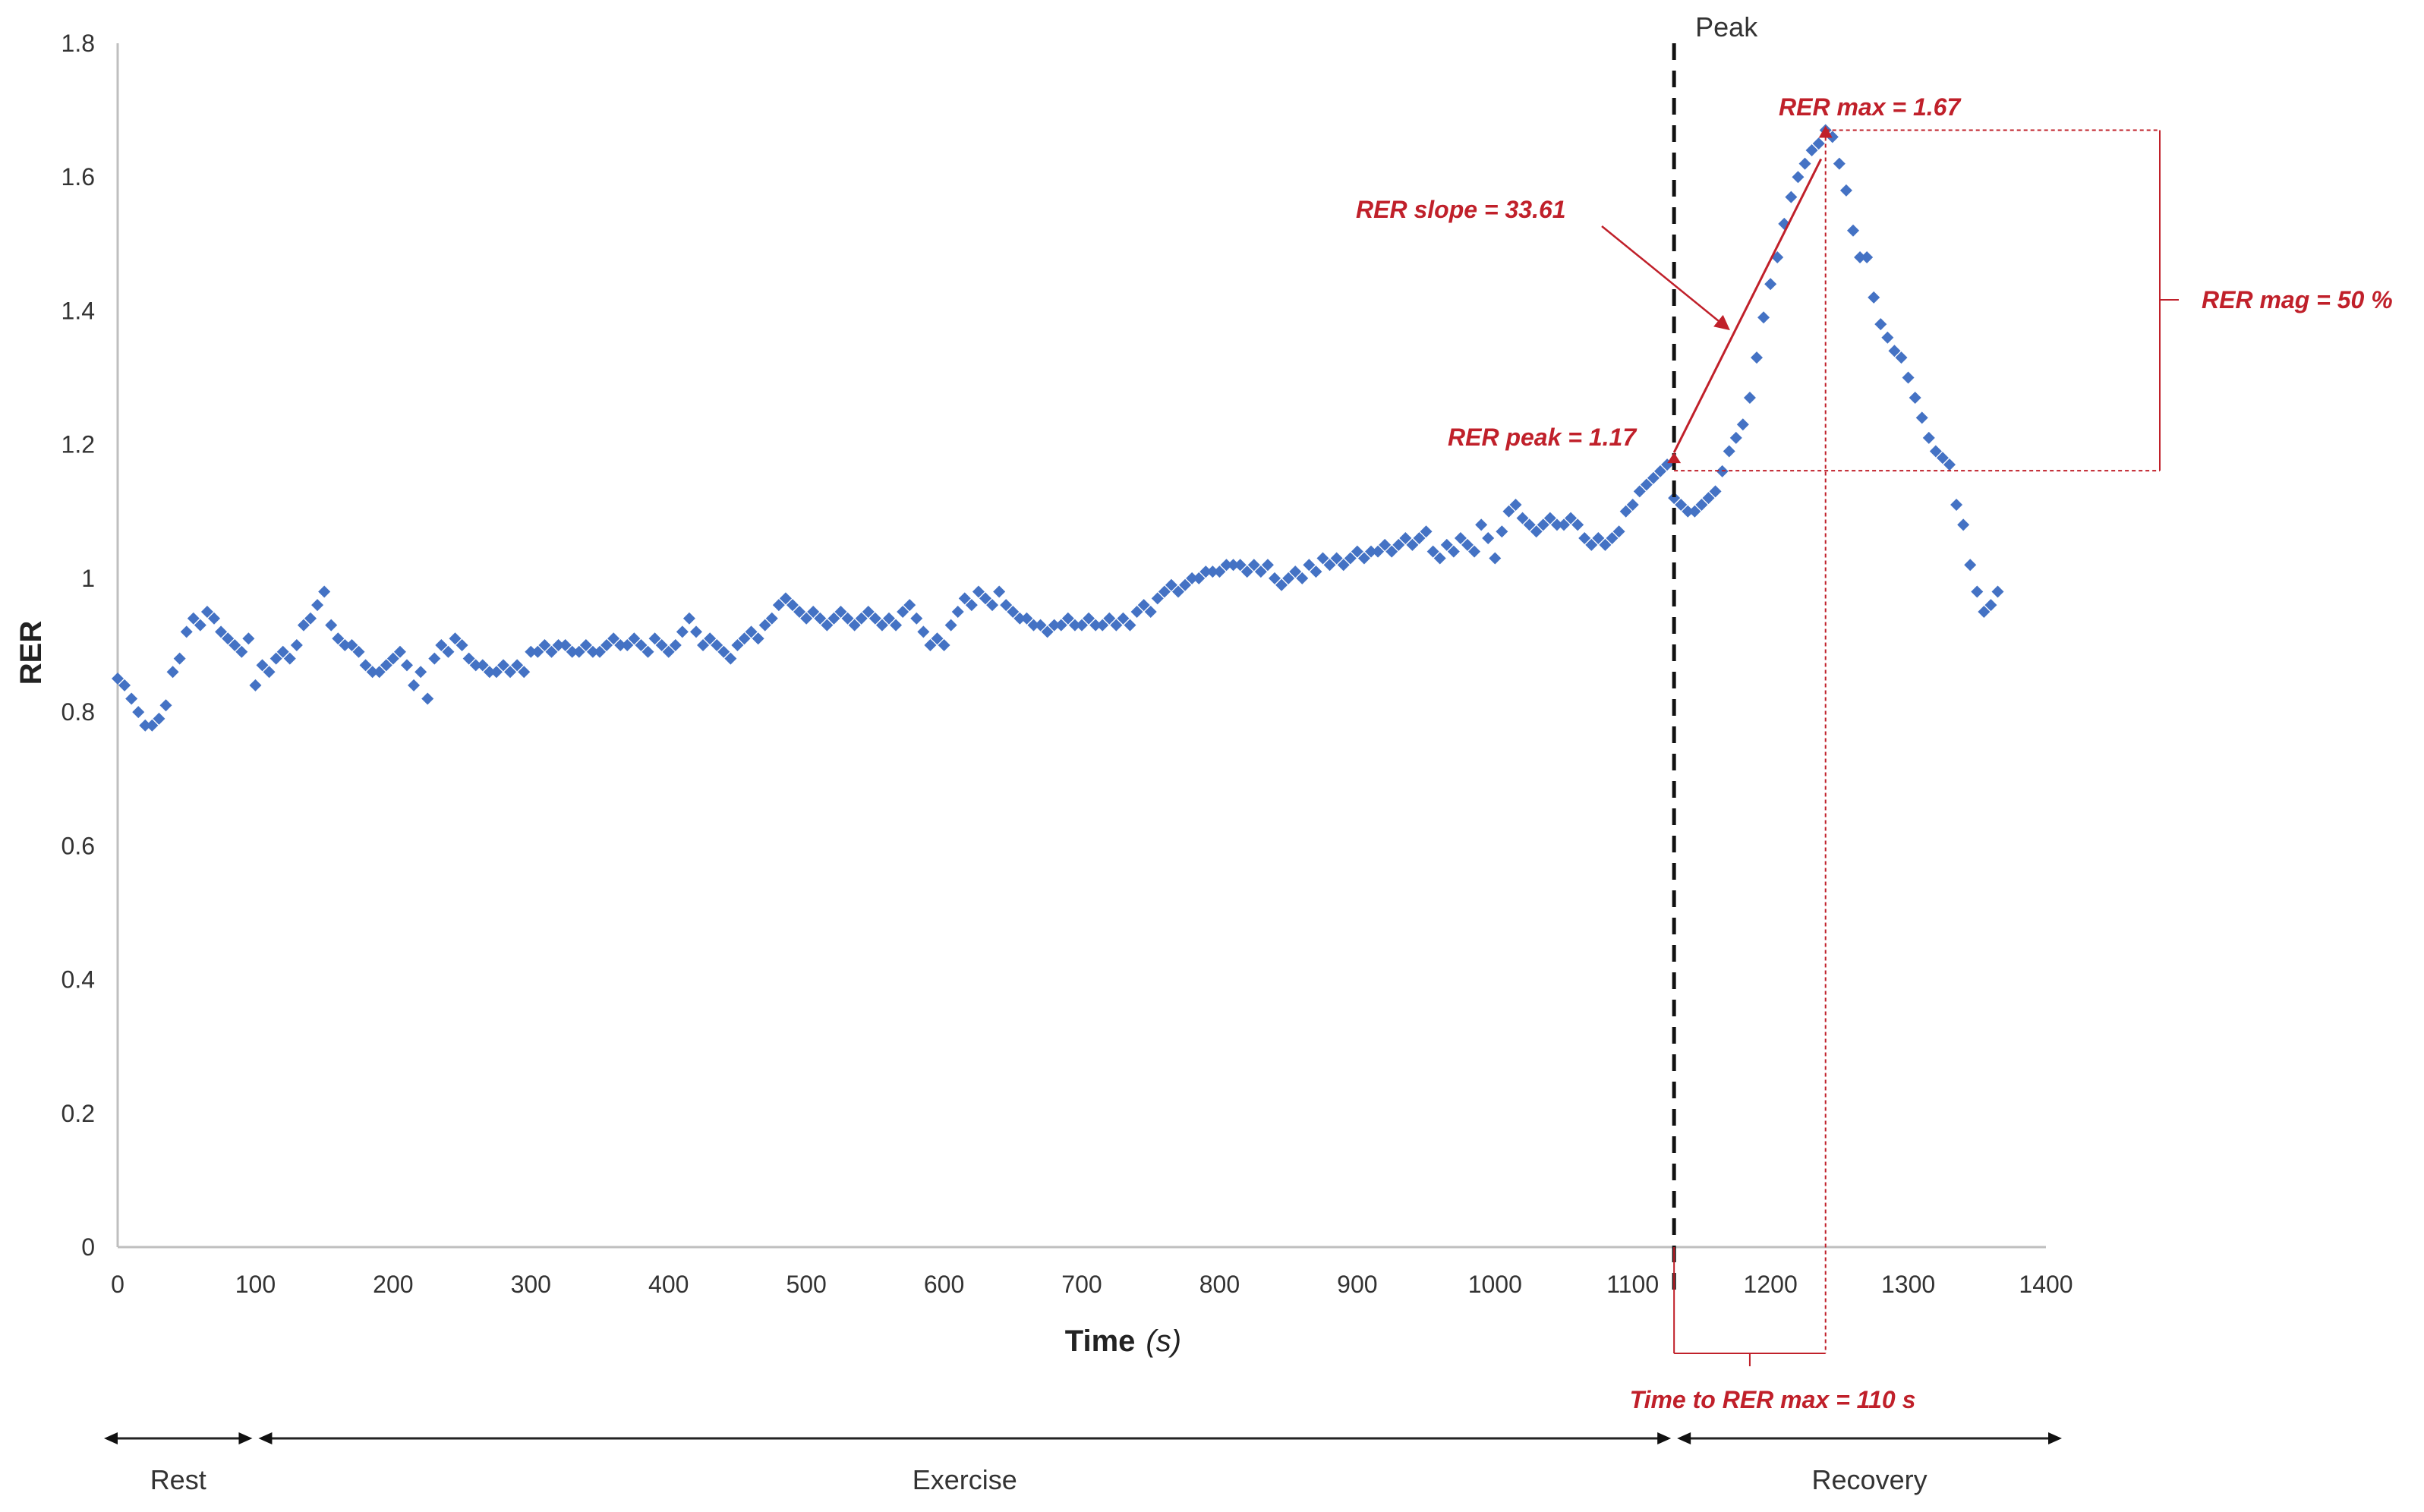 This screenshot has height=1512, width=2424. I want to click on y-tick-label: 0.8, so click(78, 712).